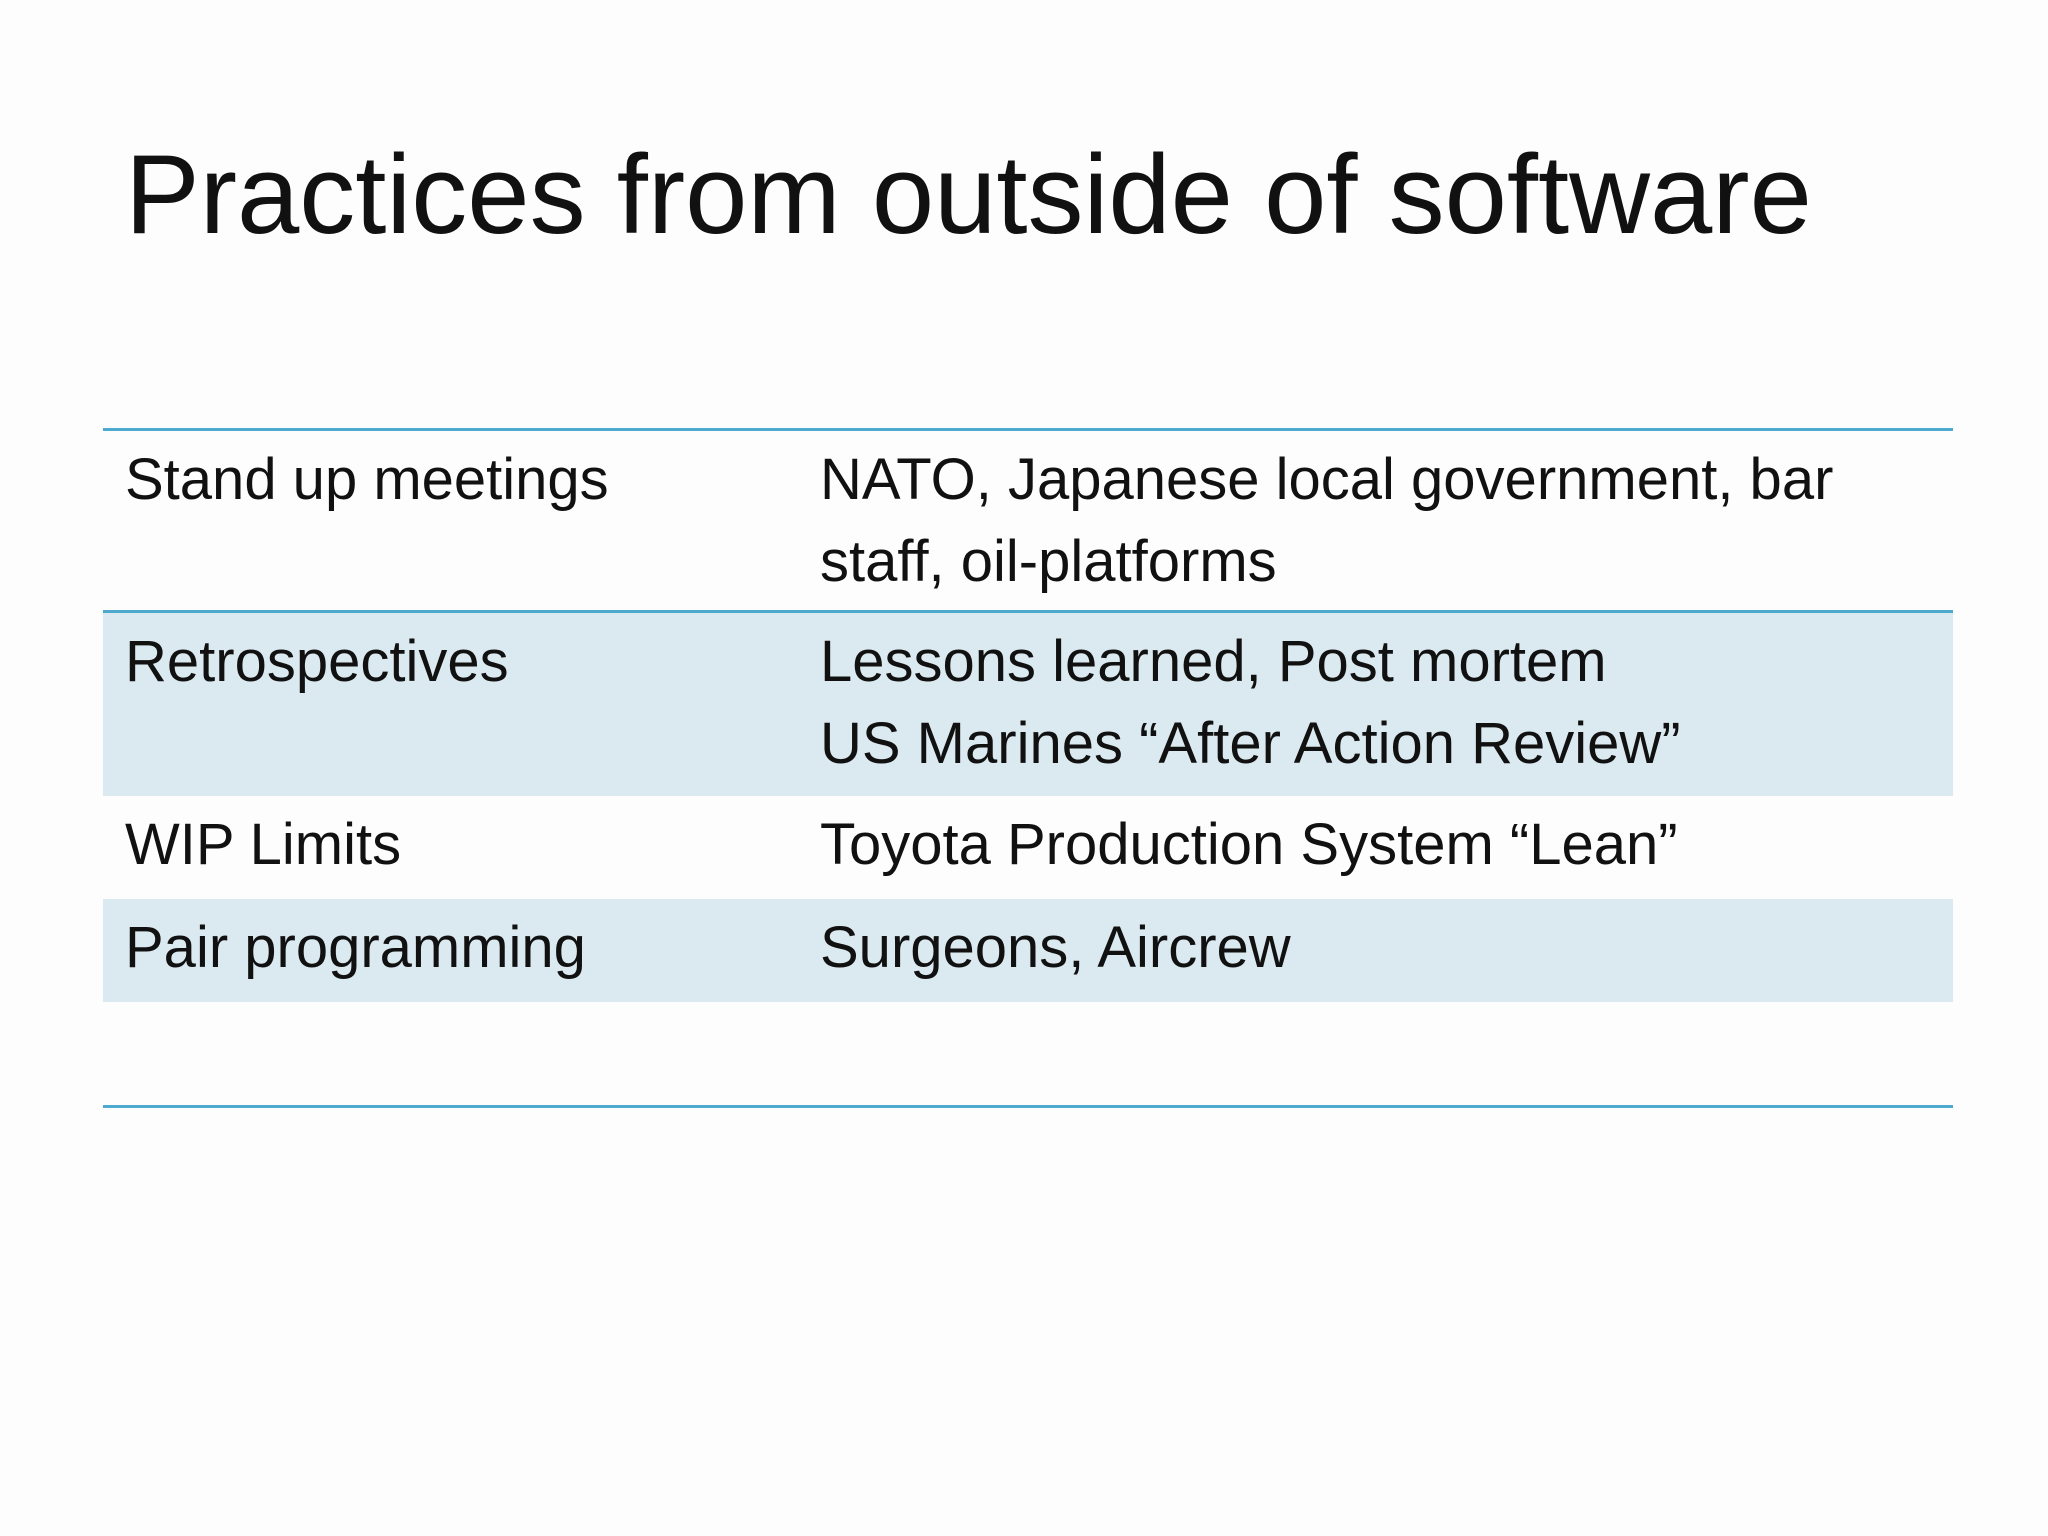 The width and height of the screenshot is (2048, 1536). What do you see at coordinates (1048, 561) in the screenshot?
I see `origin-line: staff, oil-platforms` at bounding box center [1048, 561].